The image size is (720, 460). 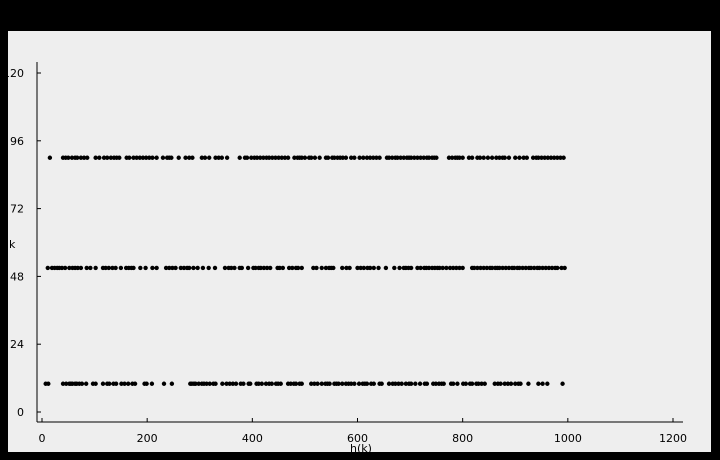 What do you see at coordinates (17, 344) in the screenshot?
I see `y-tick-label: 24` at bounding box center [17, 344].